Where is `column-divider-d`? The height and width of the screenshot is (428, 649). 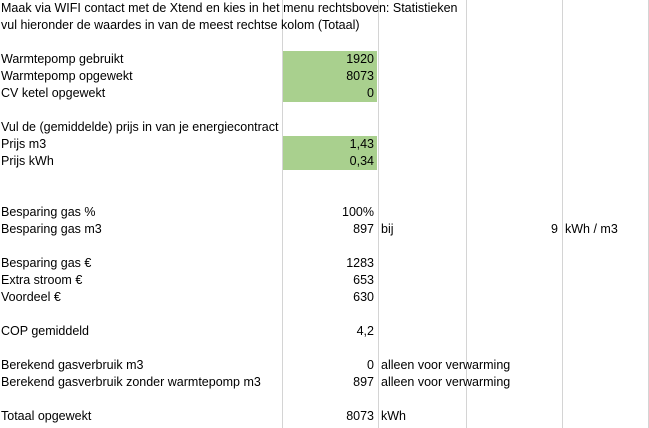
column-divider-d is located at coordinates (466, 214).